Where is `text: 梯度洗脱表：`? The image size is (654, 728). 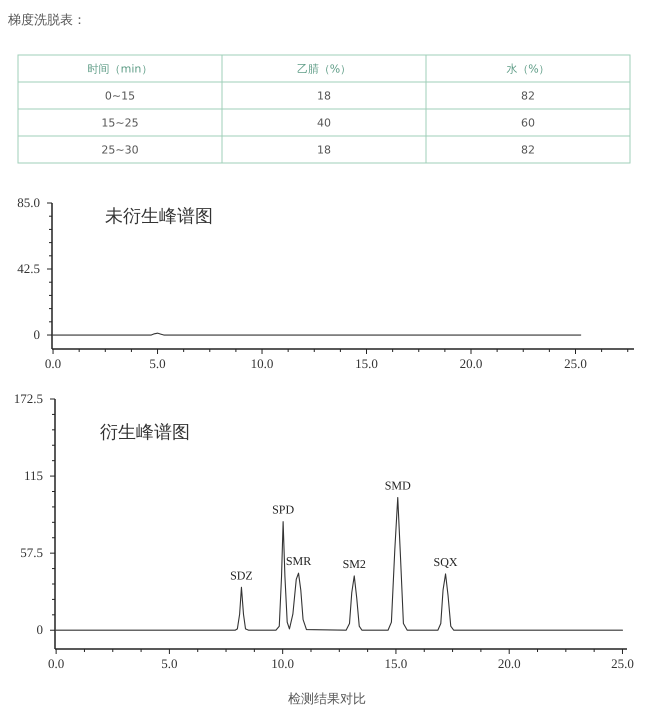 text: 梯度洗脱表： is located at coordinates (46, 20).